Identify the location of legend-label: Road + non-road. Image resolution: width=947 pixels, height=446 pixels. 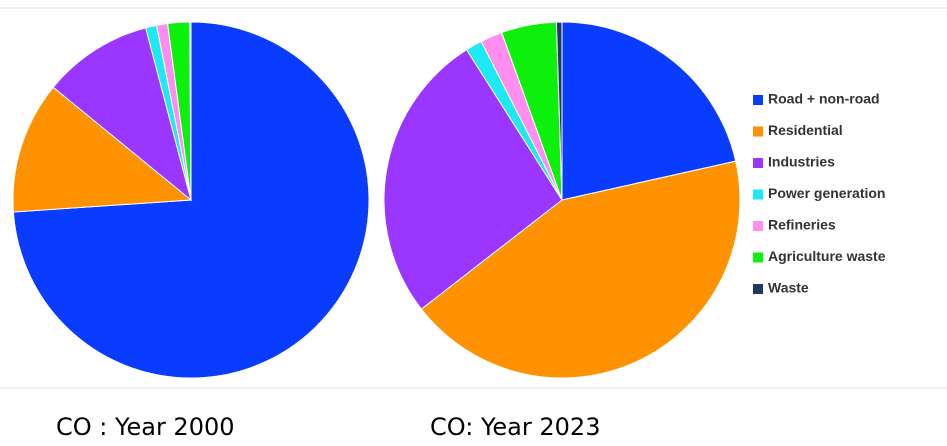
(824, 99).